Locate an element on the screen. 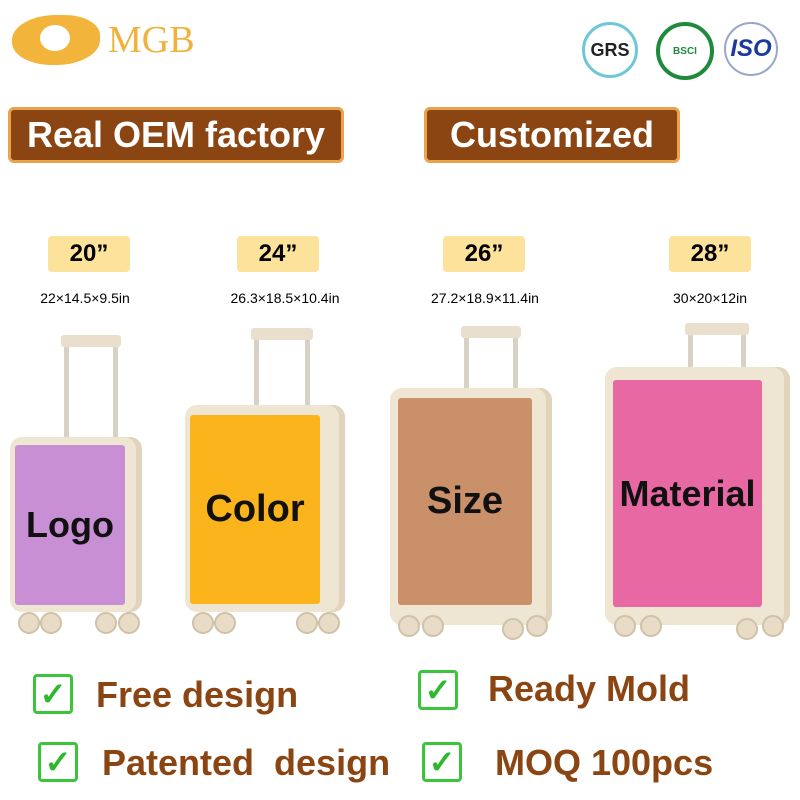 This screenshot has height=800, width=800. size-tag: 28” is located at coordinates (710, 254).